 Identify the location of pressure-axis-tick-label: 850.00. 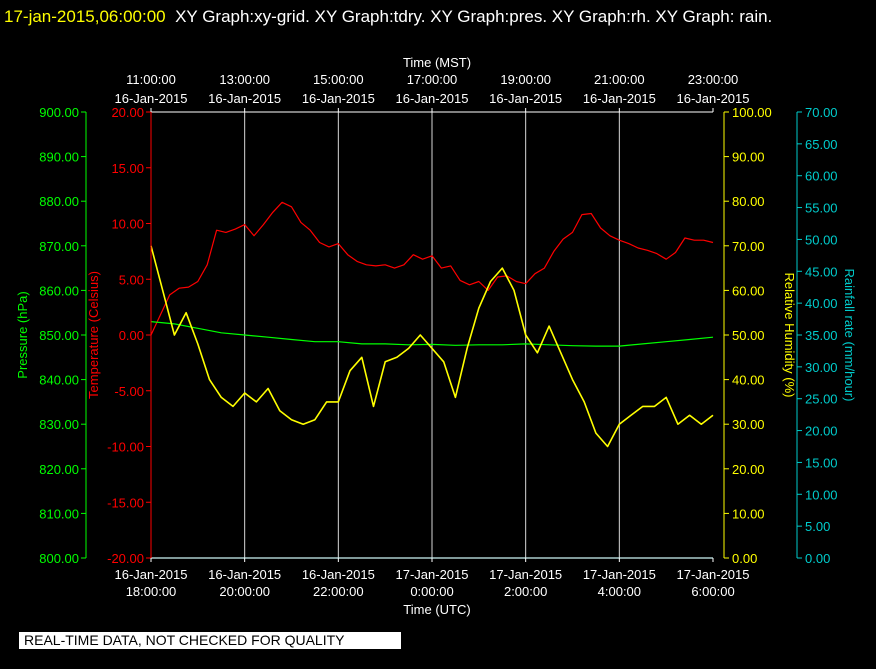
(59, 335).